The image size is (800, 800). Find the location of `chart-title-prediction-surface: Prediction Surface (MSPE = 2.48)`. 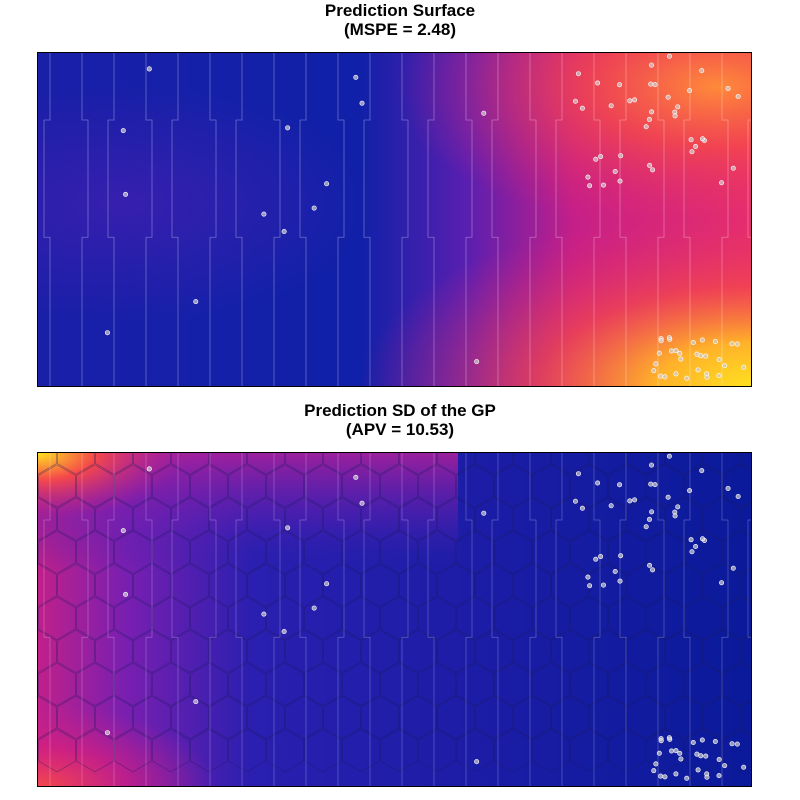

chart-title-prediction-surface: Prediction Surface (MSPE = 2.48) is located at coordinates (400, 20).